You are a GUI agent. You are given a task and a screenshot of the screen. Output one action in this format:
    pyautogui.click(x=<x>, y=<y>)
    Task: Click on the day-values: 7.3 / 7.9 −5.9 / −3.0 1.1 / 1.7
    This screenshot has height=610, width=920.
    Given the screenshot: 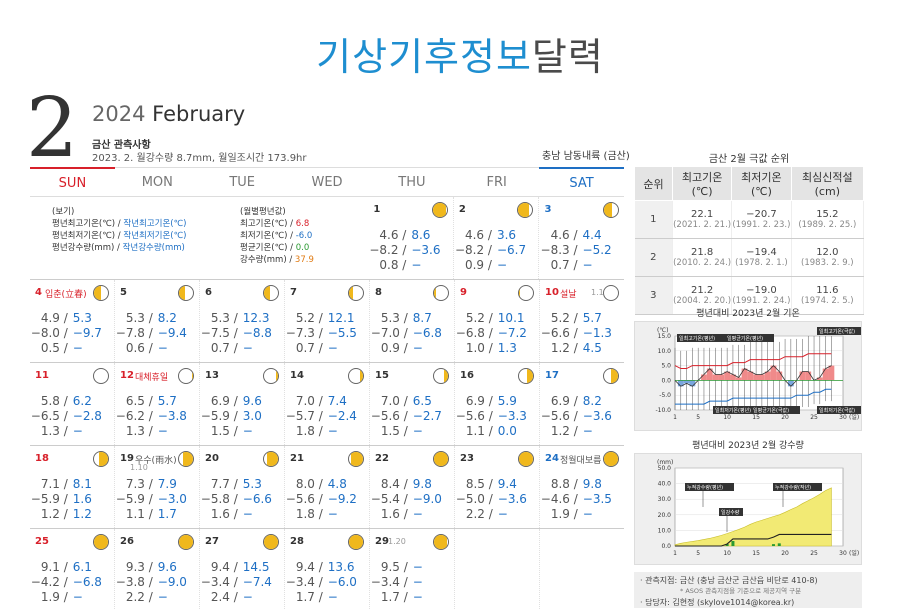 What is the action you would take?
    pyautogui.click(x=157, y=499)
    